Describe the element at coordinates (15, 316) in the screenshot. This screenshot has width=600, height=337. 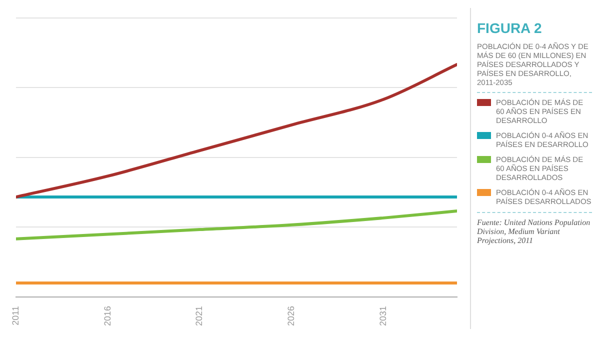
I see `x-tick-label: 2011` at that location.